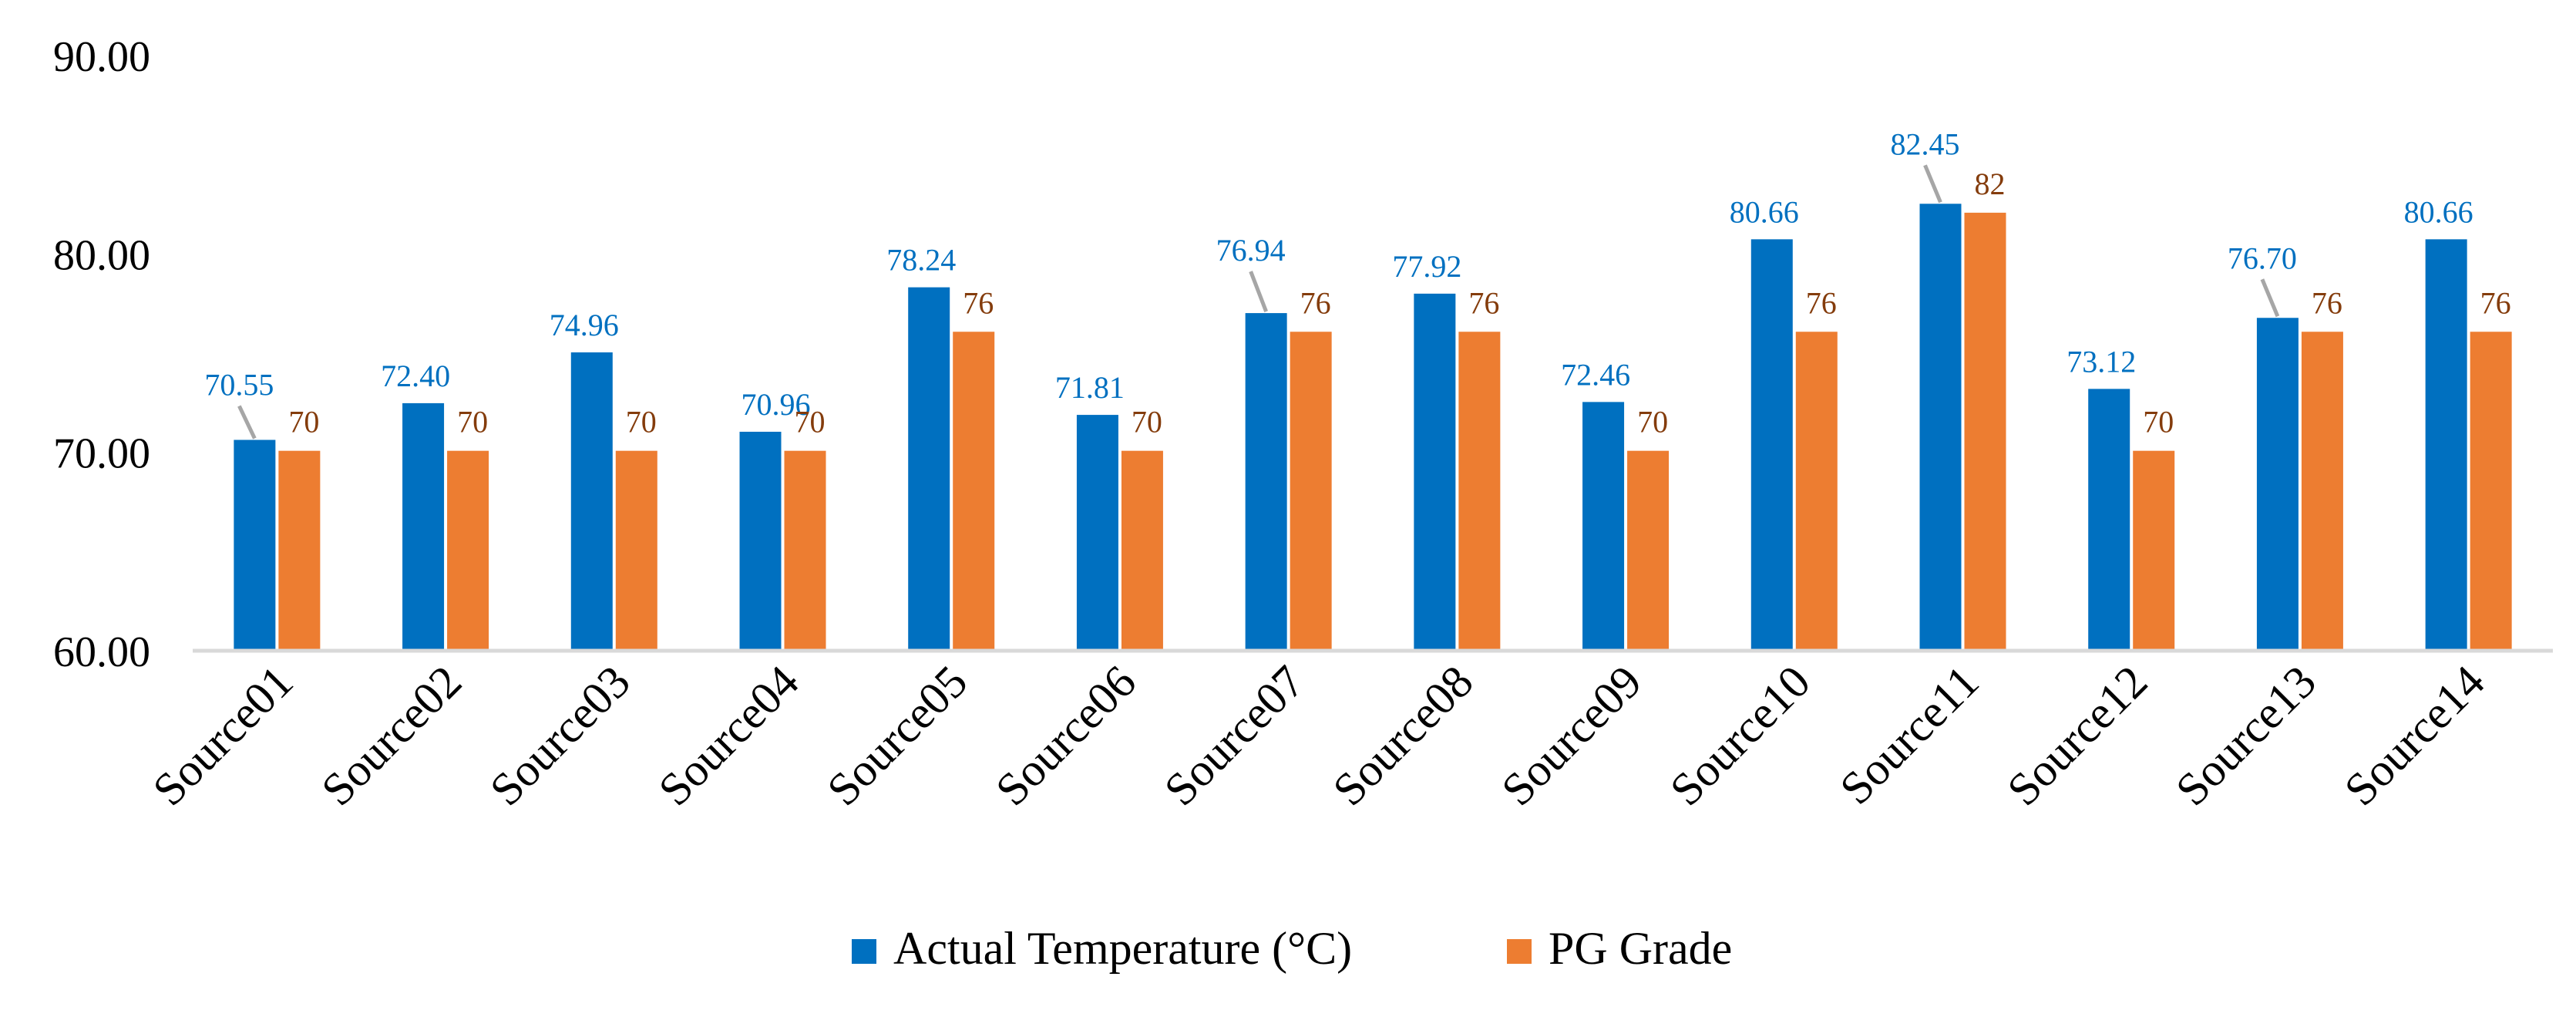 The height and width of the screenshot is (1017, 2576). I want to click on x-tick-label: Source05, so click(897, 736).